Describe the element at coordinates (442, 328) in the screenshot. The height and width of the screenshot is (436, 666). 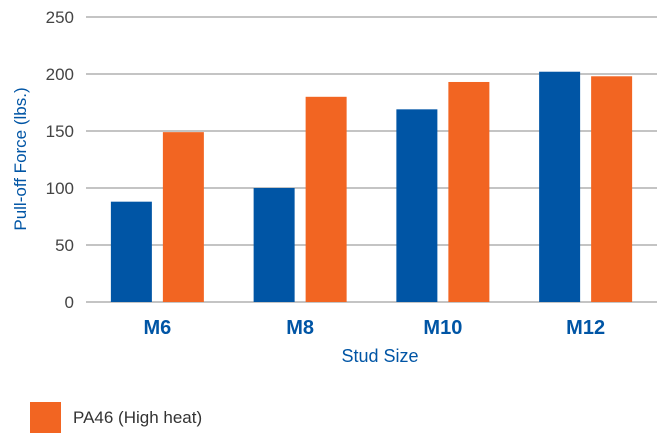
I see `x-tick-label: M10` at that location.